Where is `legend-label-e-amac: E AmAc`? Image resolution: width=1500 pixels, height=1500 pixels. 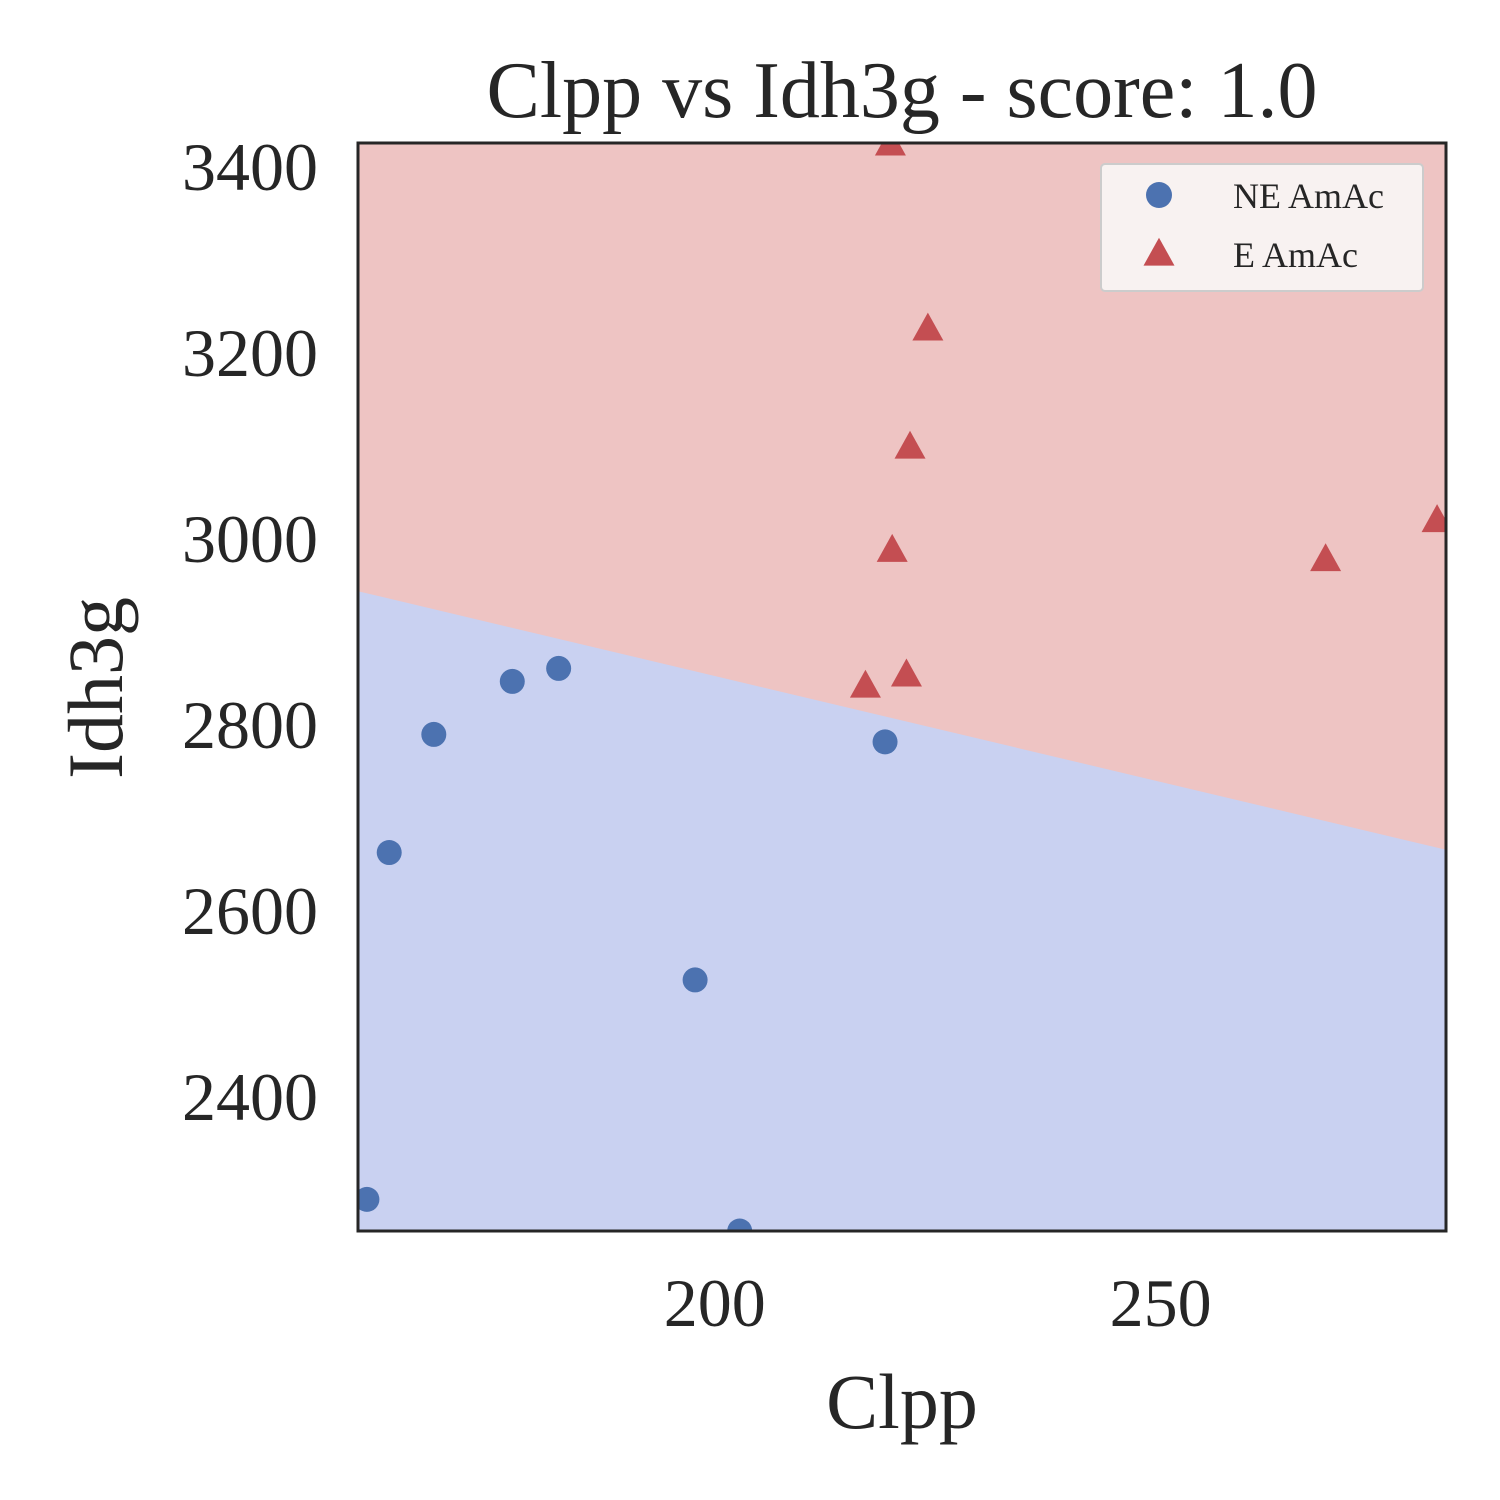 legend-label-e-amac: E AmAc is located at coordinates (1295, 255).